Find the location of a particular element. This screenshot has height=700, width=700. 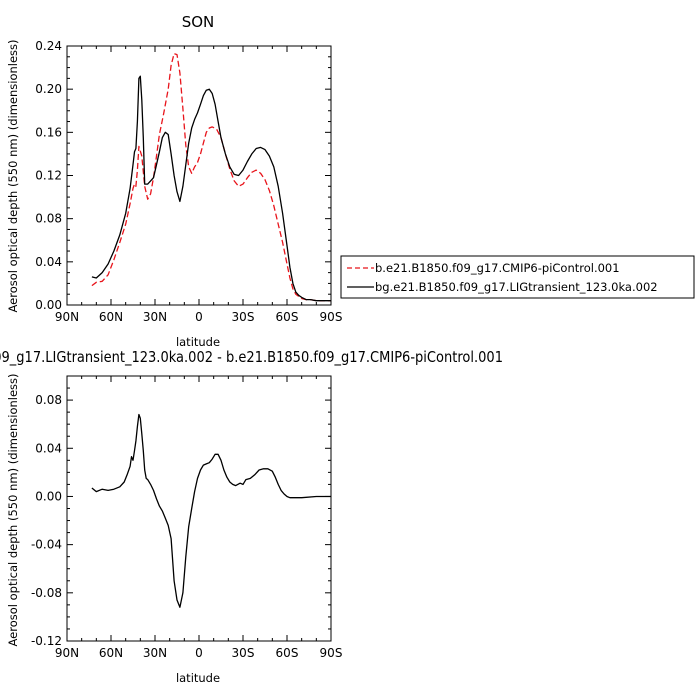

bottom-y-tick-label: 0.08 is located at coordinates (48, 400).